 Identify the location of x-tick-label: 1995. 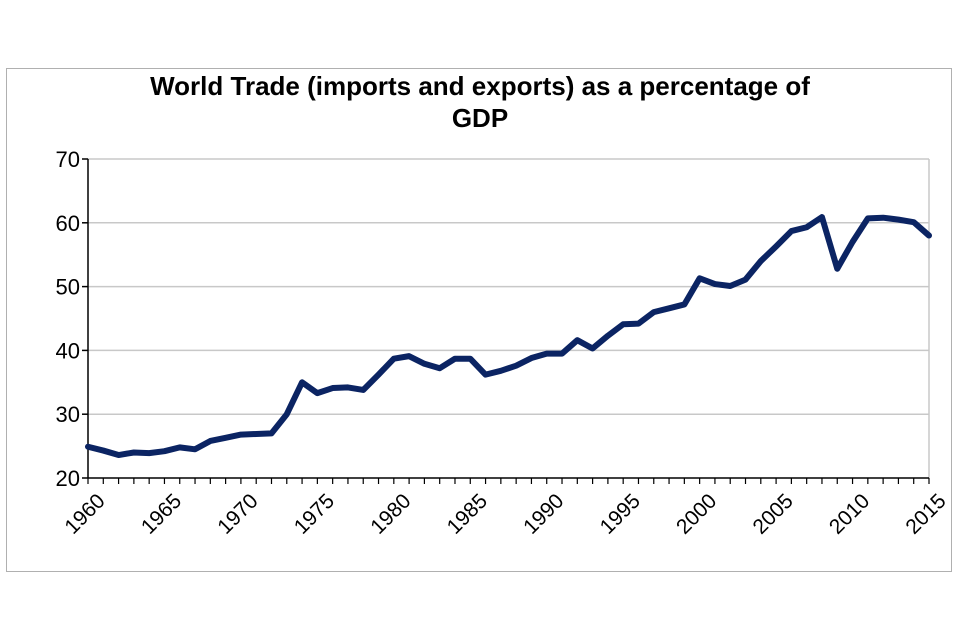
(620, 513).